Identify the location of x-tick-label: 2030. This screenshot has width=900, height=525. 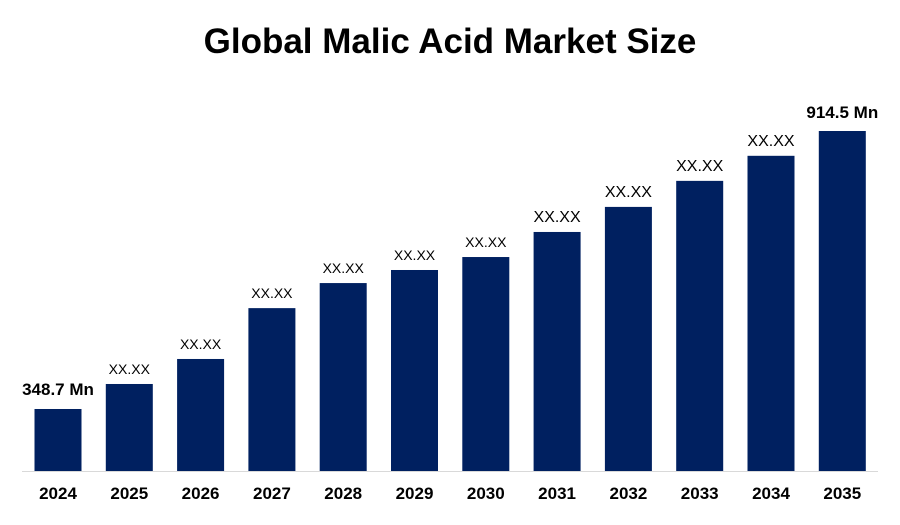
(486, 493).